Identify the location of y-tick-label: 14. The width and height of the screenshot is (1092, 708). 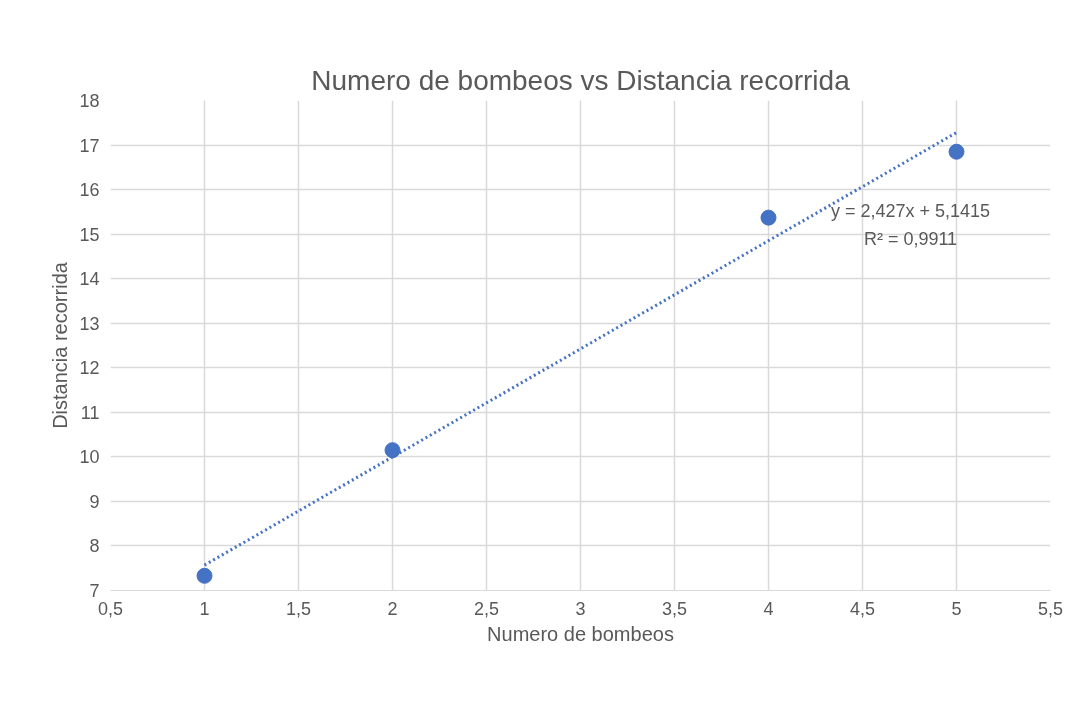
(89, 279).